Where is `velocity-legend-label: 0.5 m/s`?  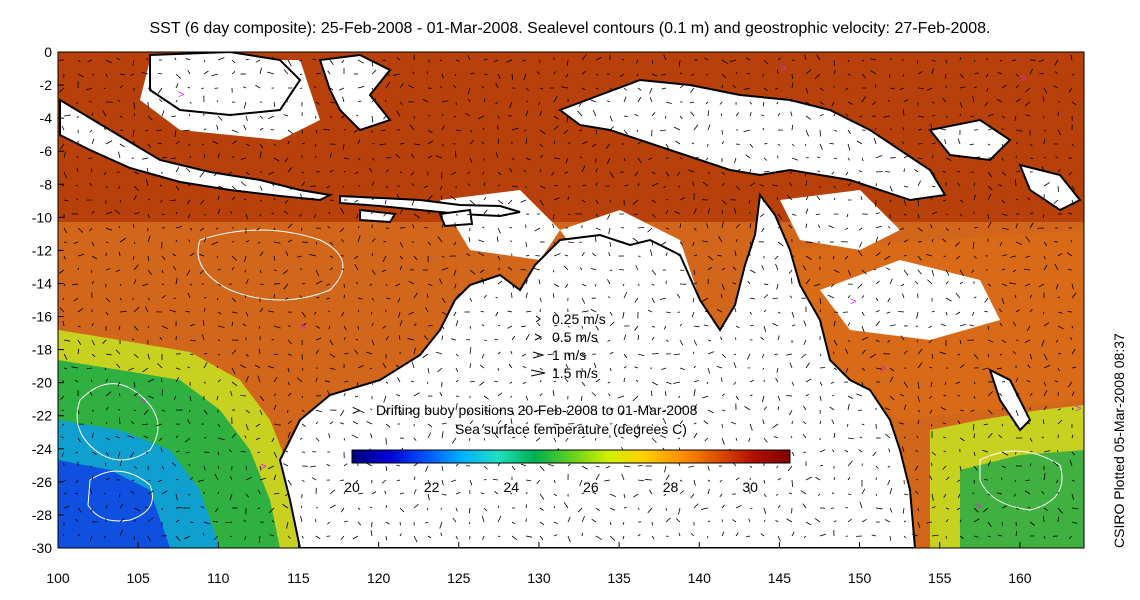
velocity-legend-label: 0.5 m/s is located at coordinates (575, 337).